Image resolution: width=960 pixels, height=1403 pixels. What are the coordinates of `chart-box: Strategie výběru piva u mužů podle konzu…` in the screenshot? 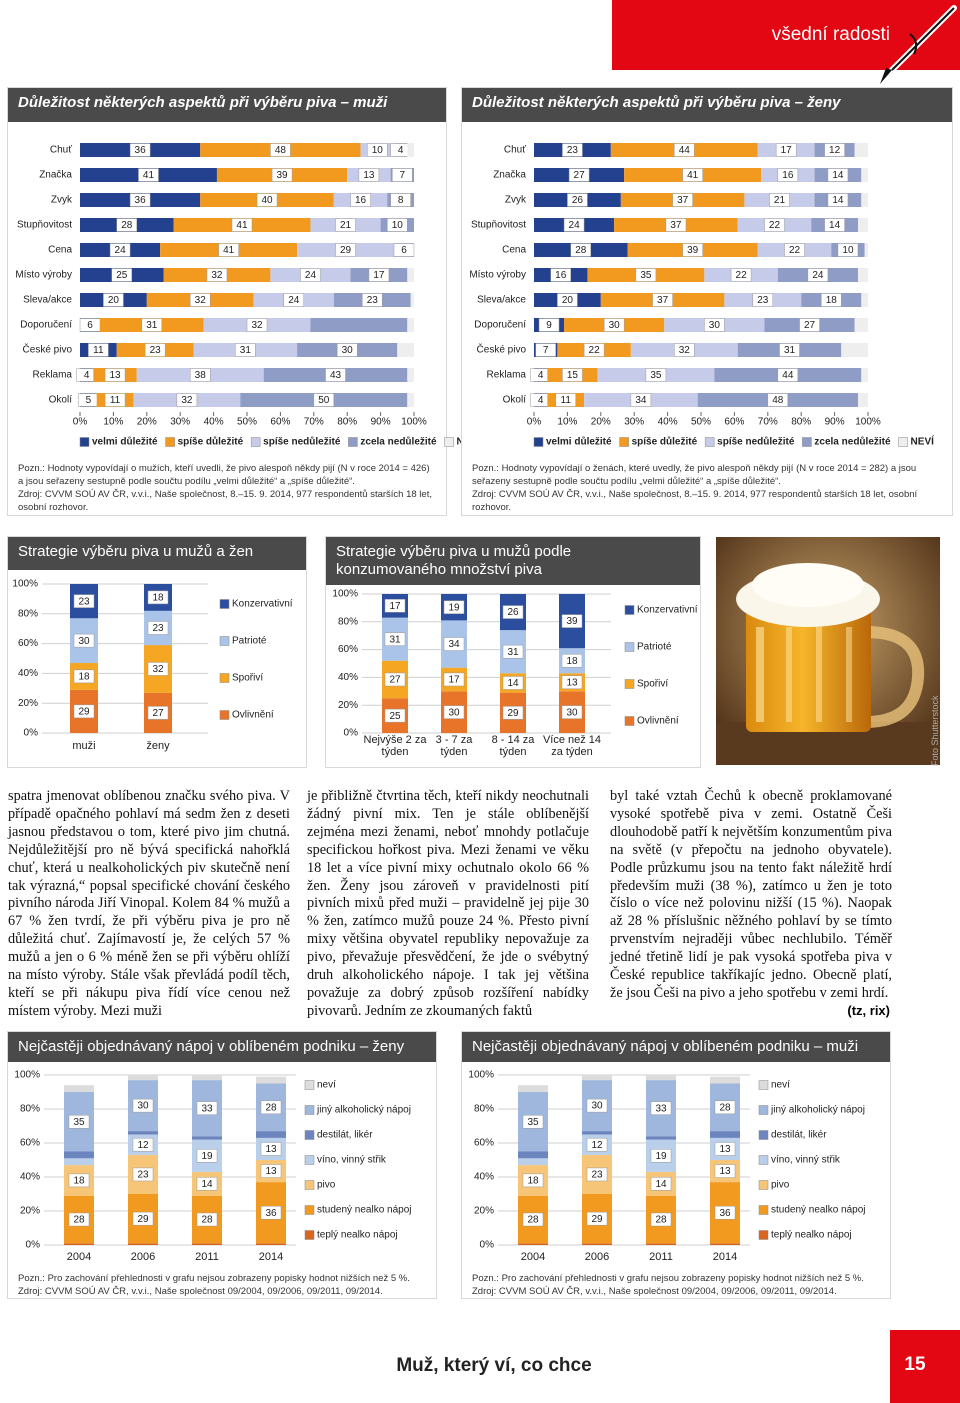 It's located at (513, 652).